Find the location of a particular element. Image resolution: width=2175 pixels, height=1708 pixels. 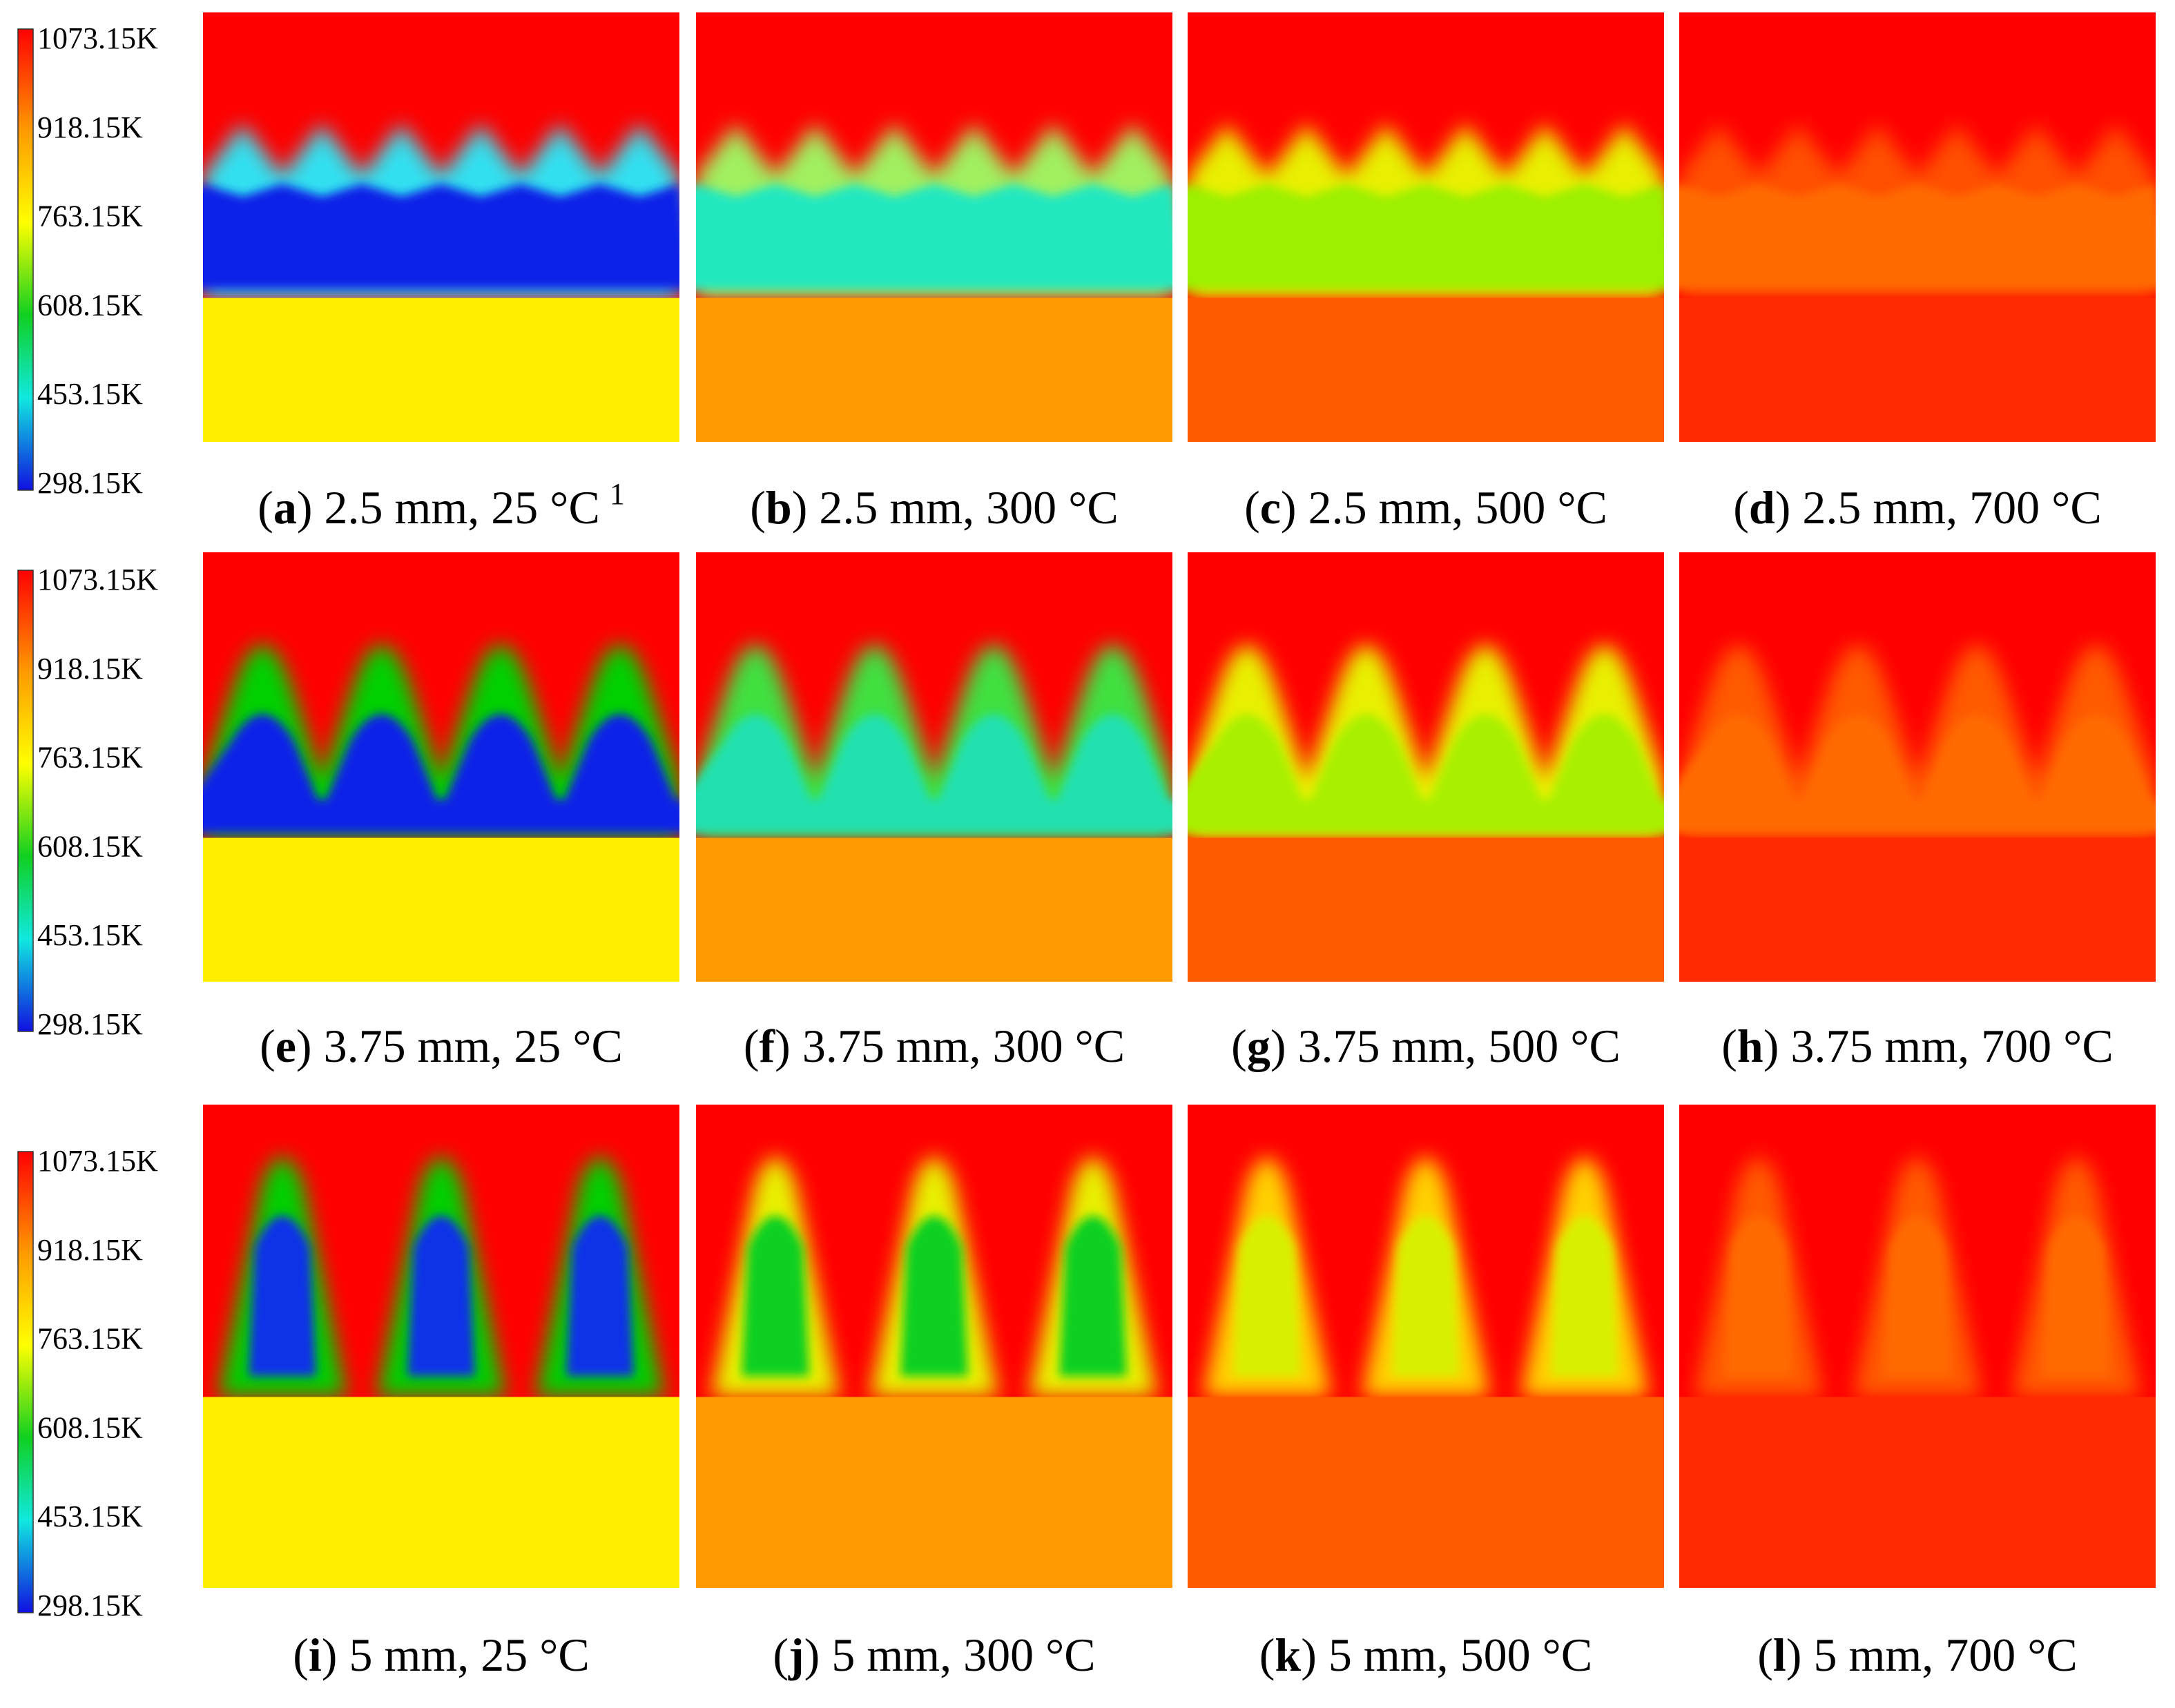

contour-panel-h is located at coordinates (1917, 767).